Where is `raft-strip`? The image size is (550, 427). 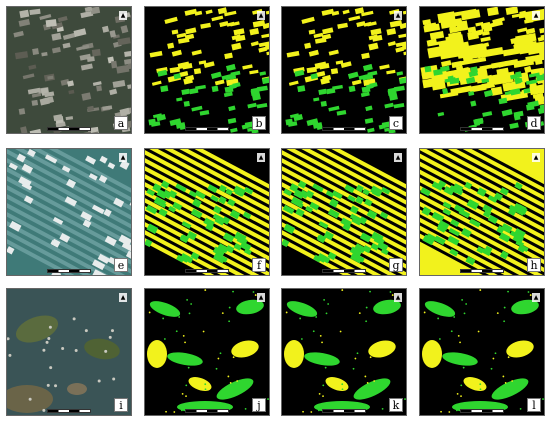 raft-strip is located at coordinates (69, 179).